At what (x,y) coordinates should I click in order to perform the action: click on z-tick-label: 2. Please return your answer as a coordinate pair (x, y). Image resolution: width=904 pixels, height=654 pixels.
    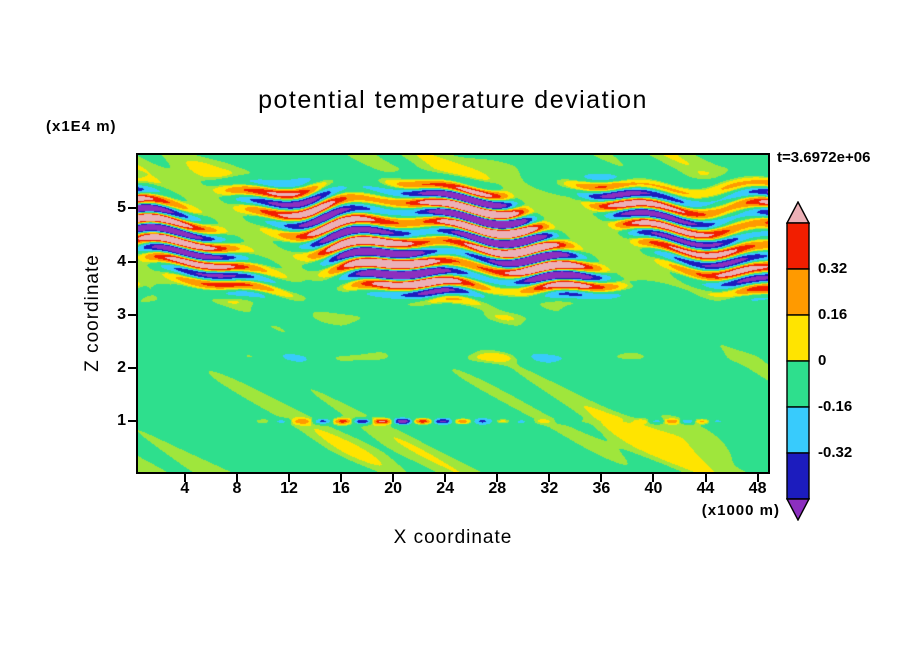
    Looking at the image, I should click on (121, 368).